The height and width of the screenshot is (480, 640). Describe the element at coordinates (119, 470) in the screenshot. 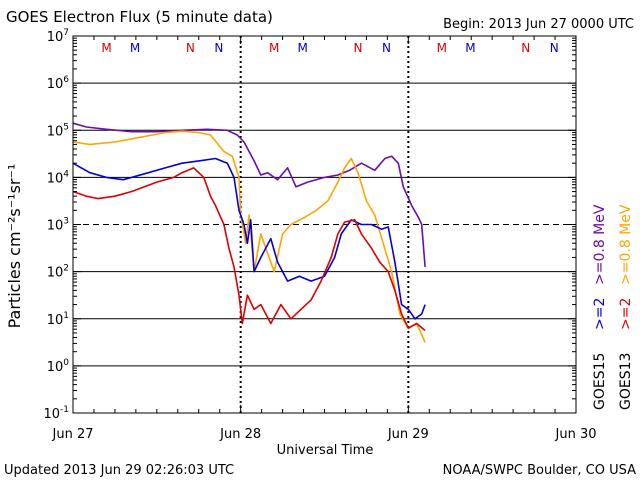

I see `updated-timestamp: Updated 2013 Jun 29 02:26:03 UTC` at that location.